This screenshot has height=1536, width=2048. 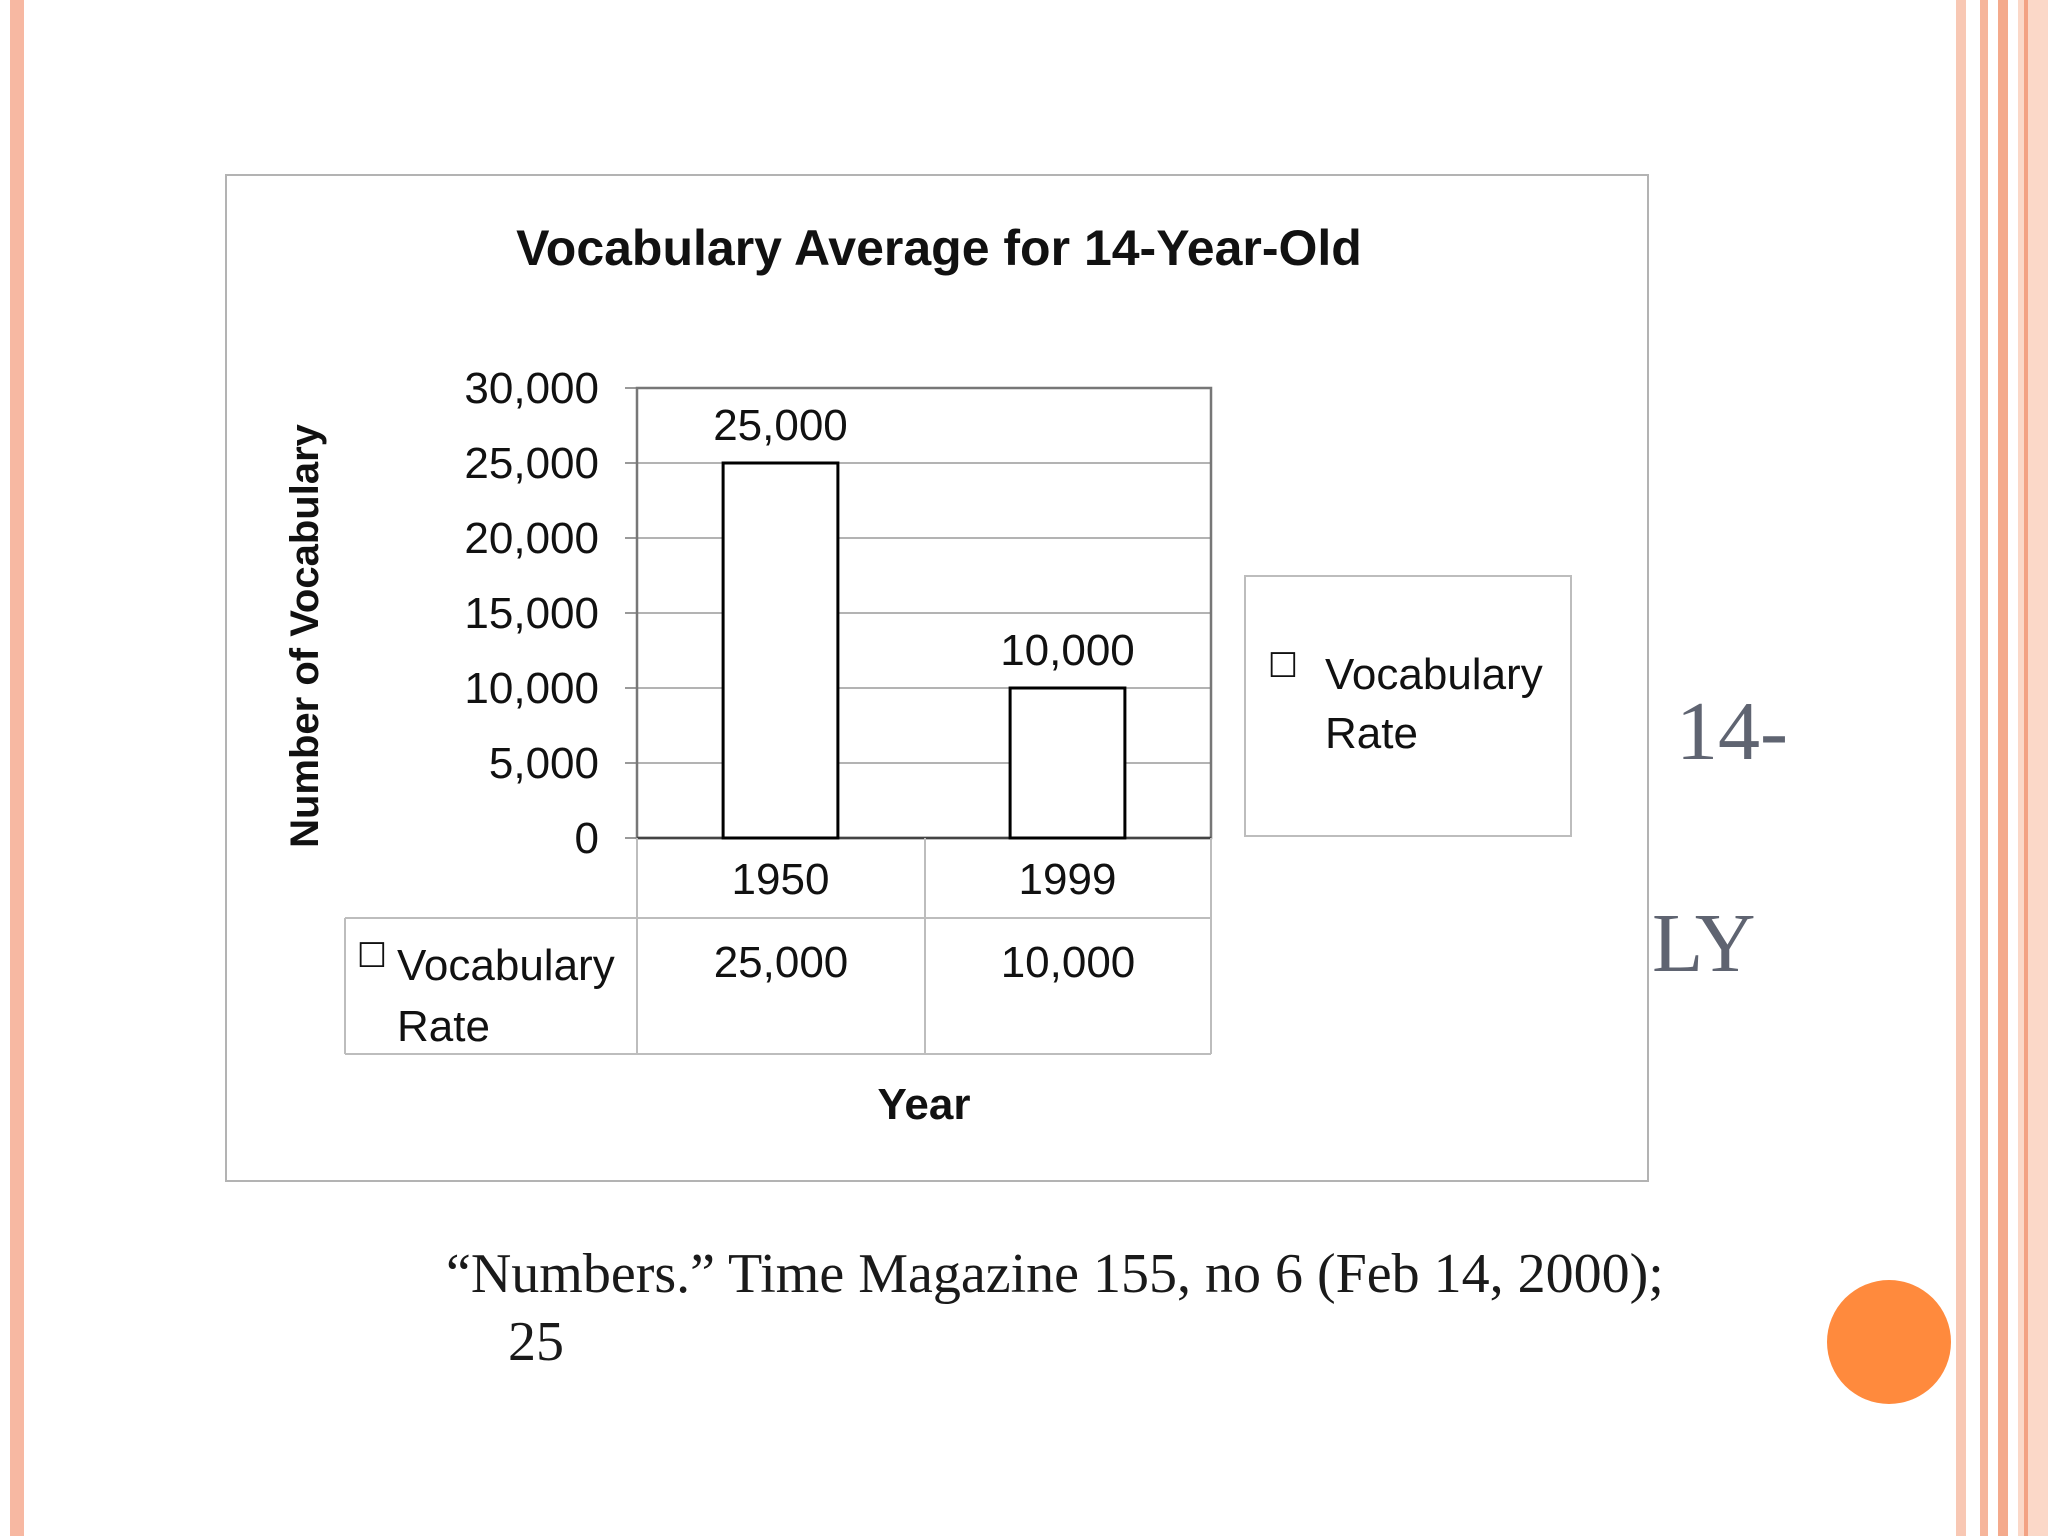 What do you see at coordinates (781, 962) in the screenshot?
I see `data-table-value-1950: 25,000` at bounding box center [781, 962].